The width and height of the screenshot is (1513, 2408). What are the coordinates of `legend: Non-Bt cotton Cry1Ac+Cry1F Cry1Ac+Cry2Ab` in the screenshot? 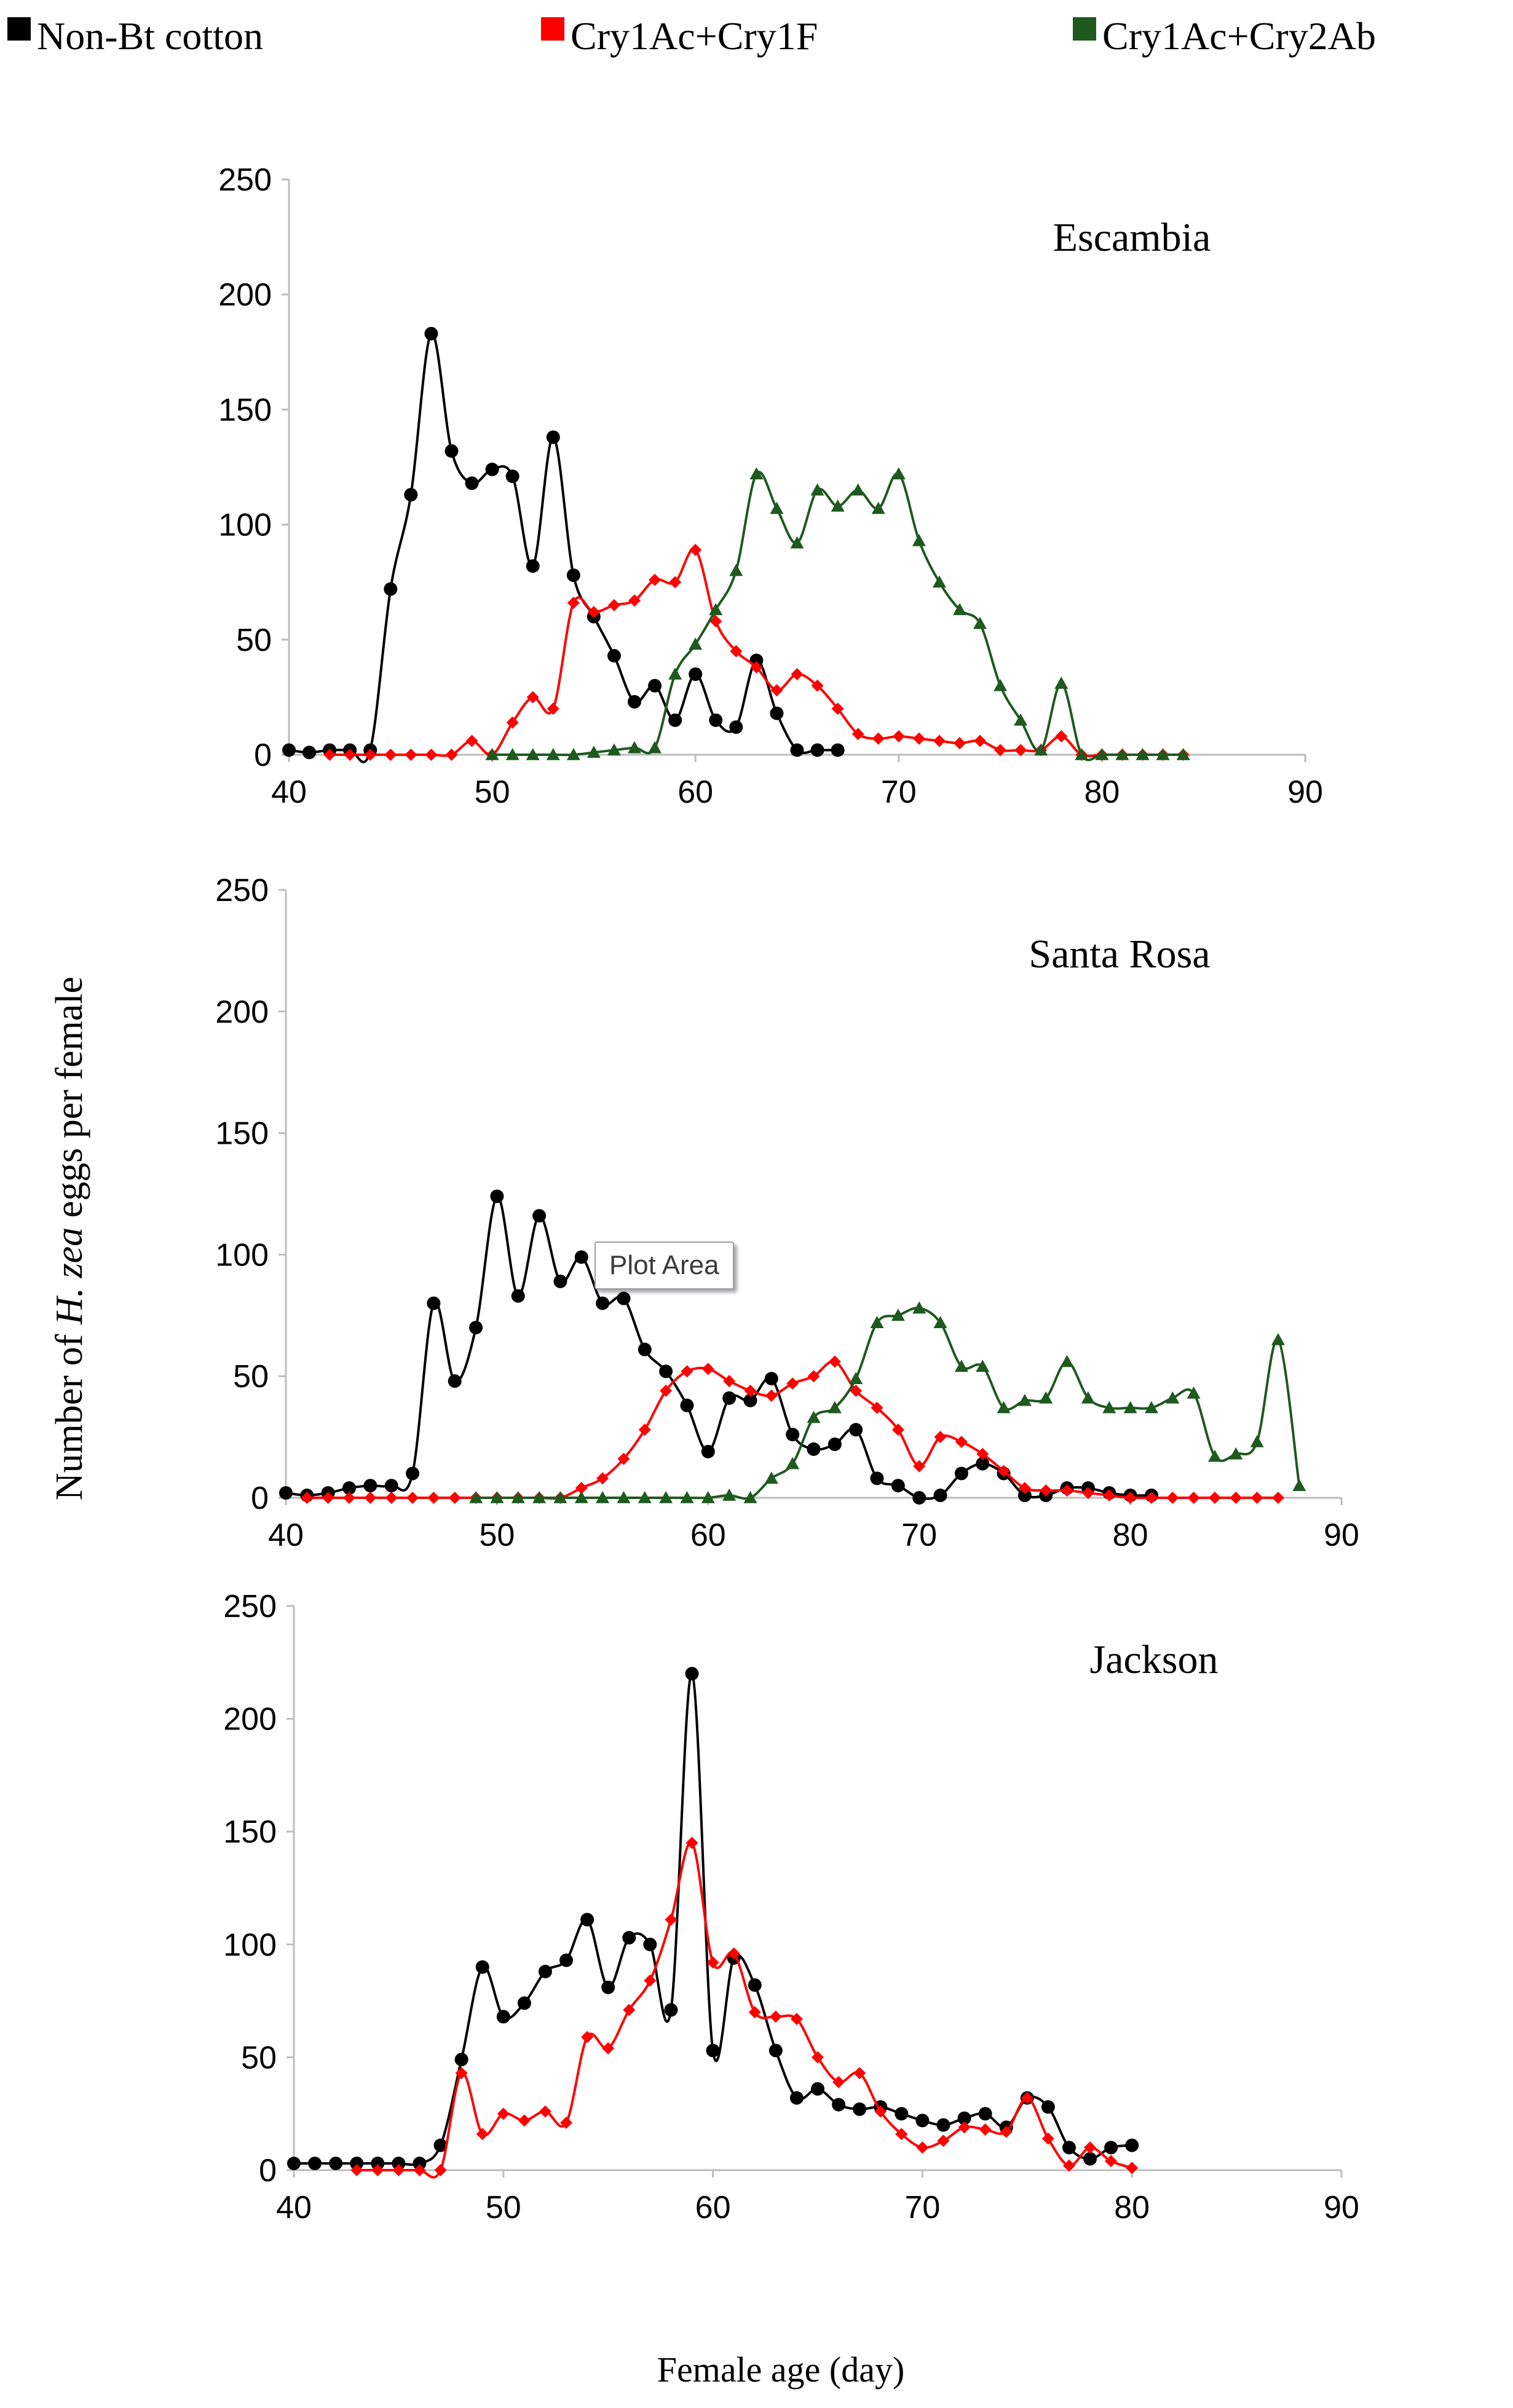 It's located at (692, 36).